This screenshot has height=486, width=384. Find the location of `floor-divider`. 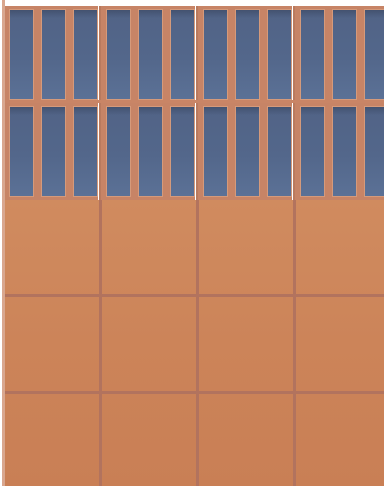

floor-divider is located at coordinates (193, 101).